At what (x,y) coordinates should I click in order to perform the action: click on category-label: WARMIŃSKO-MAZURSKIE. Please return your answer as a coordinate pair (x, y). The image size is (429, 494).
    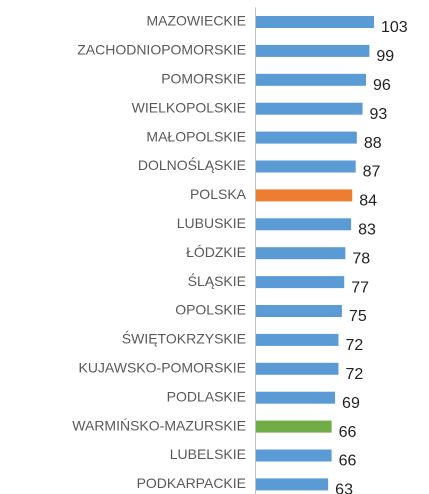
    Looking at the image, I should click on (159, 425).